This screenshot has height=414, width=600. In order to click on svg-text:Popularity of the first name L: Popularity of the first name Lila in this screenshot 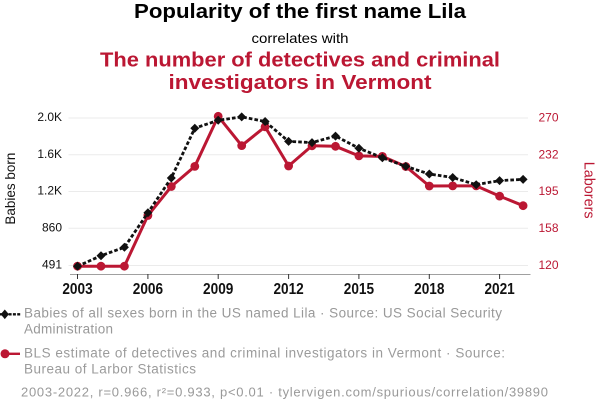, I will do `click(300, 12)`.